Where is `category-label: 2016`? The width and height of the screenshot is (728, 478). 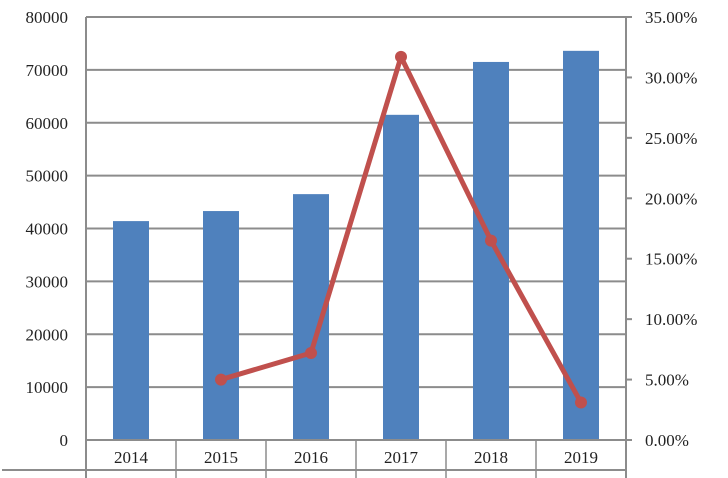 category-label: 2016 is located at coordinates (311, 457).